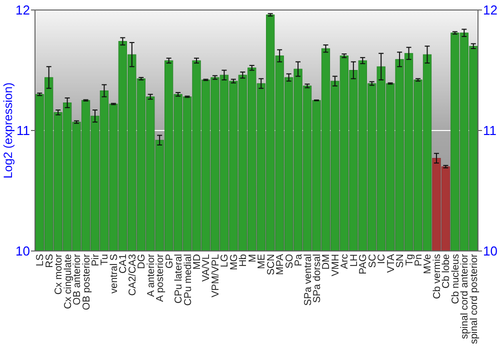  What do you see at coordinates (400, 261) in the screenshot?
I see `x-tick-label: SN` at bounding box center [400, 261].